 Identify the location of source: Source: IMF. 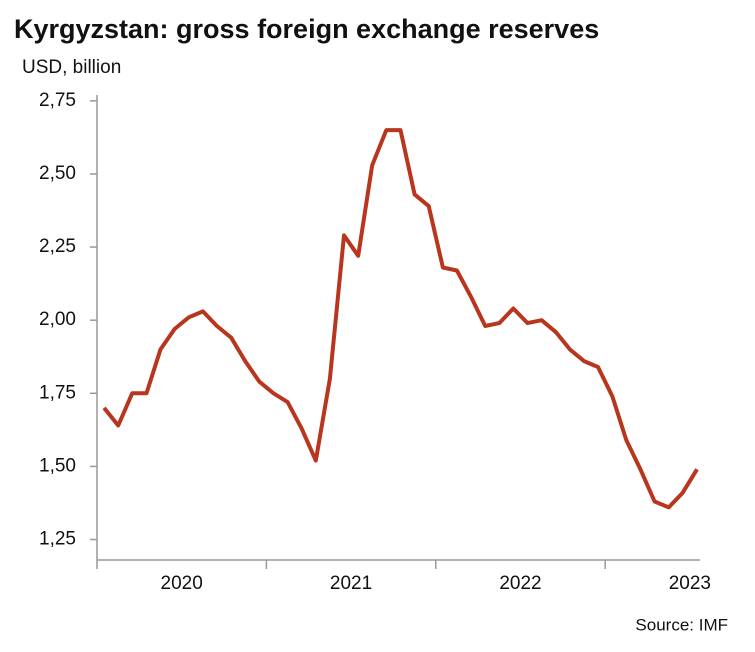
(681, 624).